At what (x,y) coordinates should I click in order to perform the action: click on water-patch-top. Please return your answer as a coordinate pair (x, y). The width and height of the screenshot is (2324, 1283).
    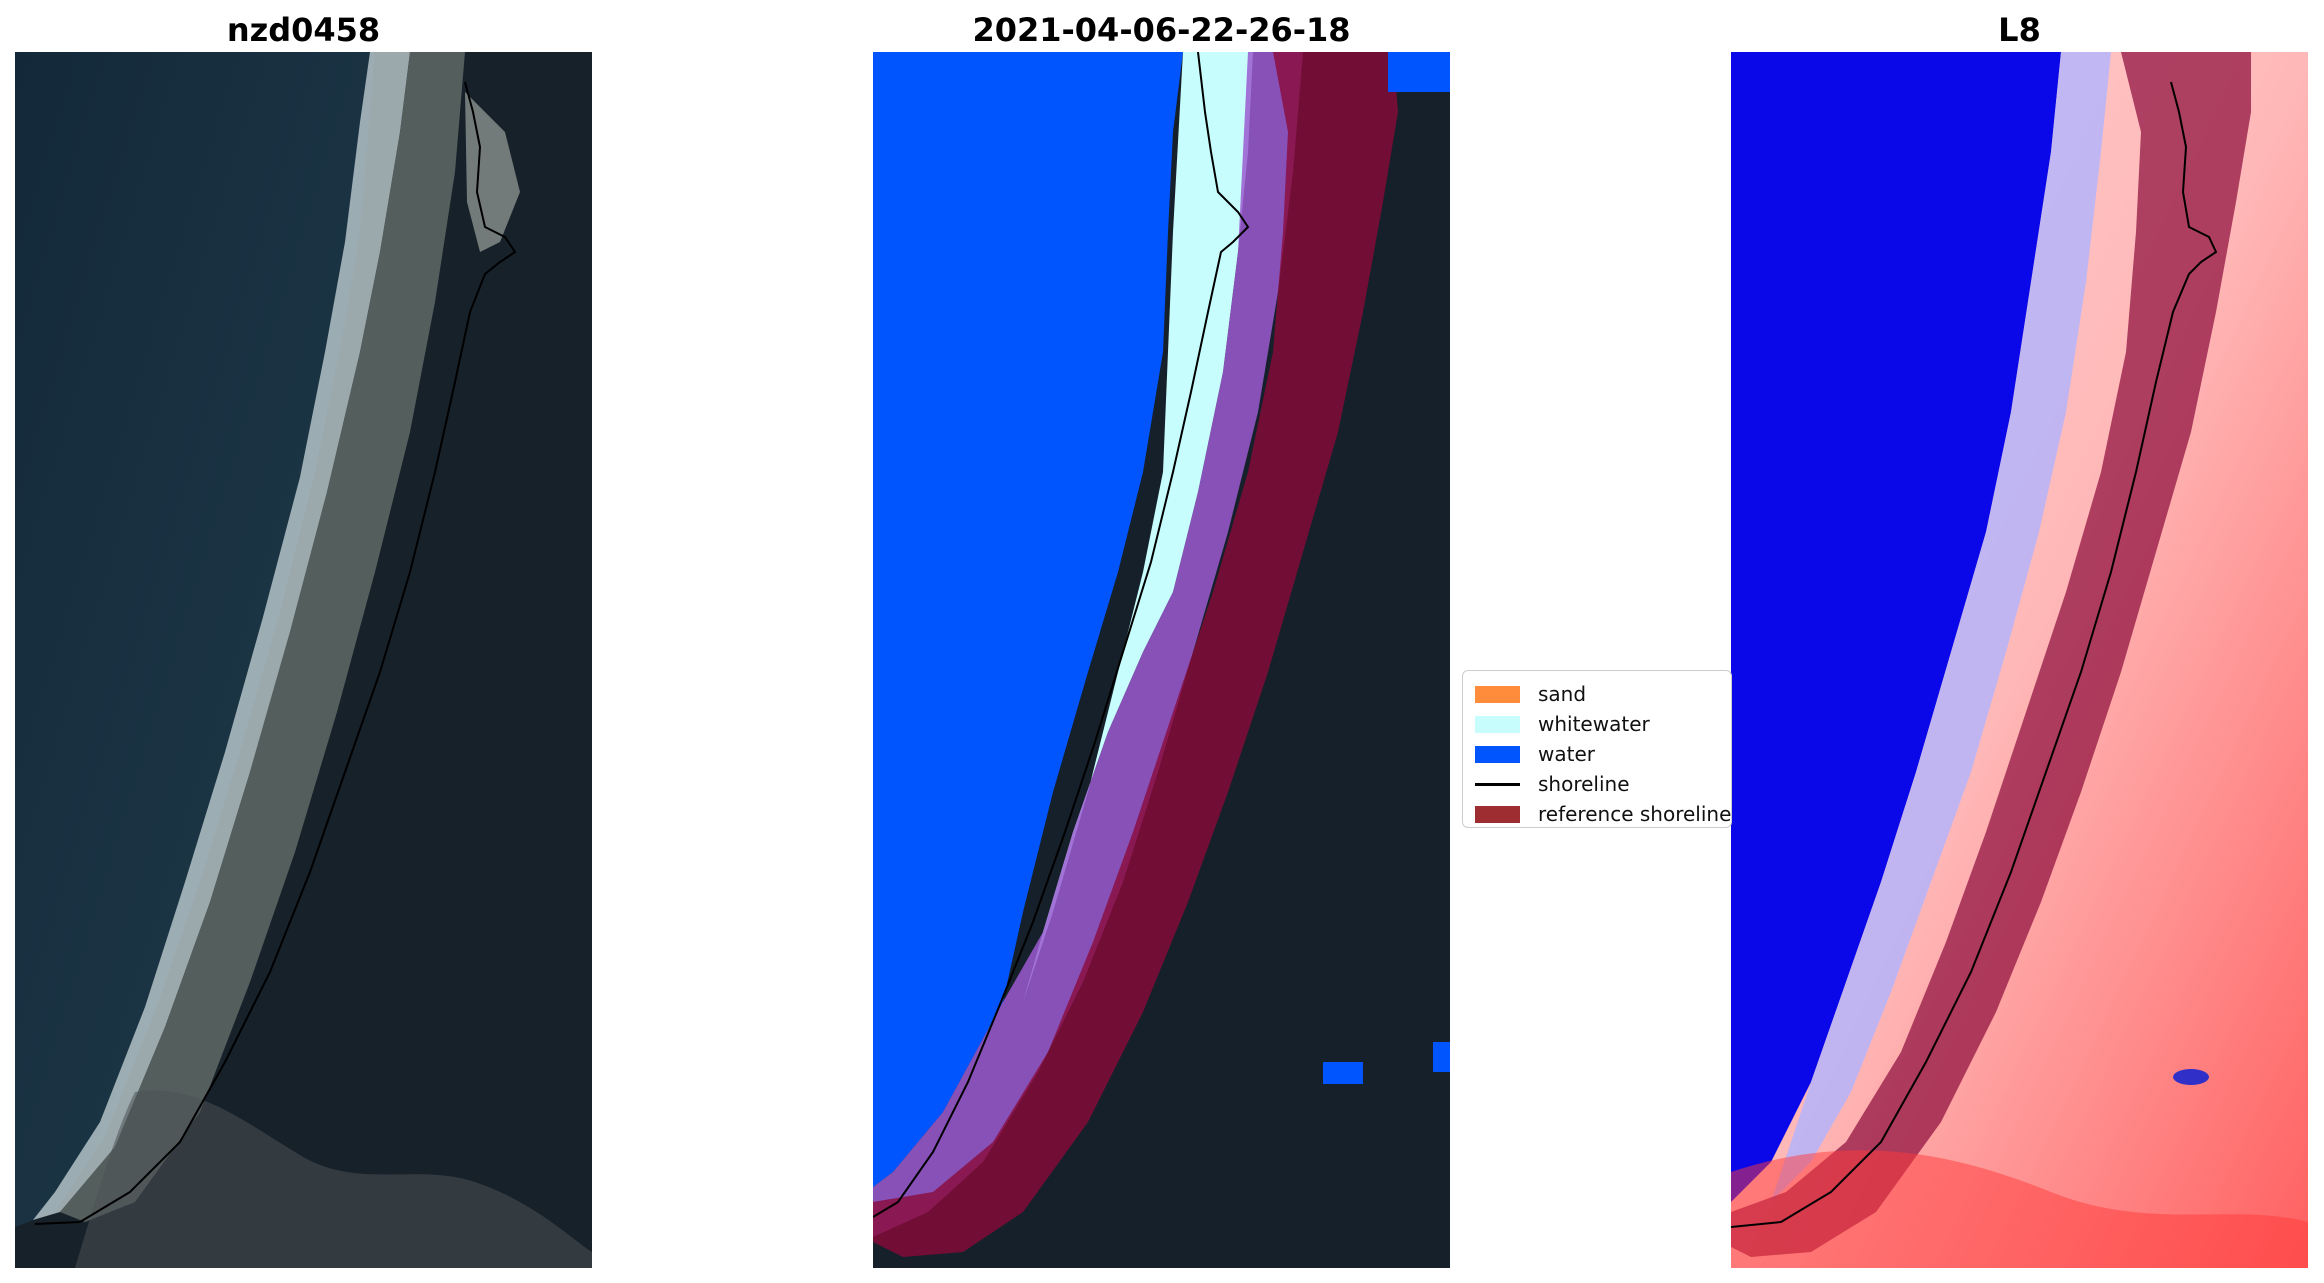
    Looking at the image, I should click on (1419, 72).